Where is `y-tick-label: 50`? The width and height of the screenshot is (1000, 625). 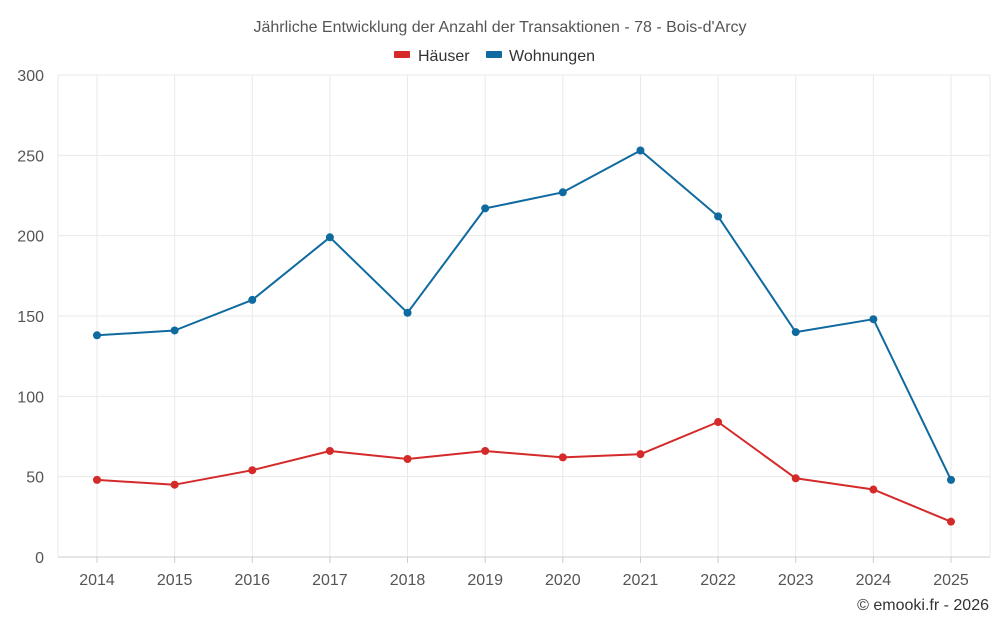
y-tick-label: 50 is located at coordinates (35, 478).